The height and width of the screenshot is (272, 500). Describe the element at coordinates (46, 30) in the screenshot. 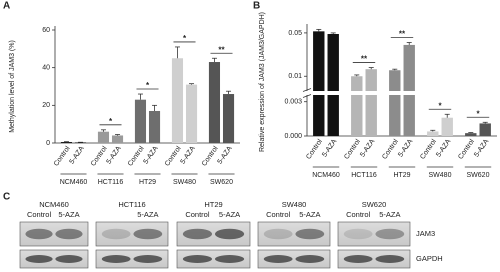

I see `y-tick-label: 60` at that location.